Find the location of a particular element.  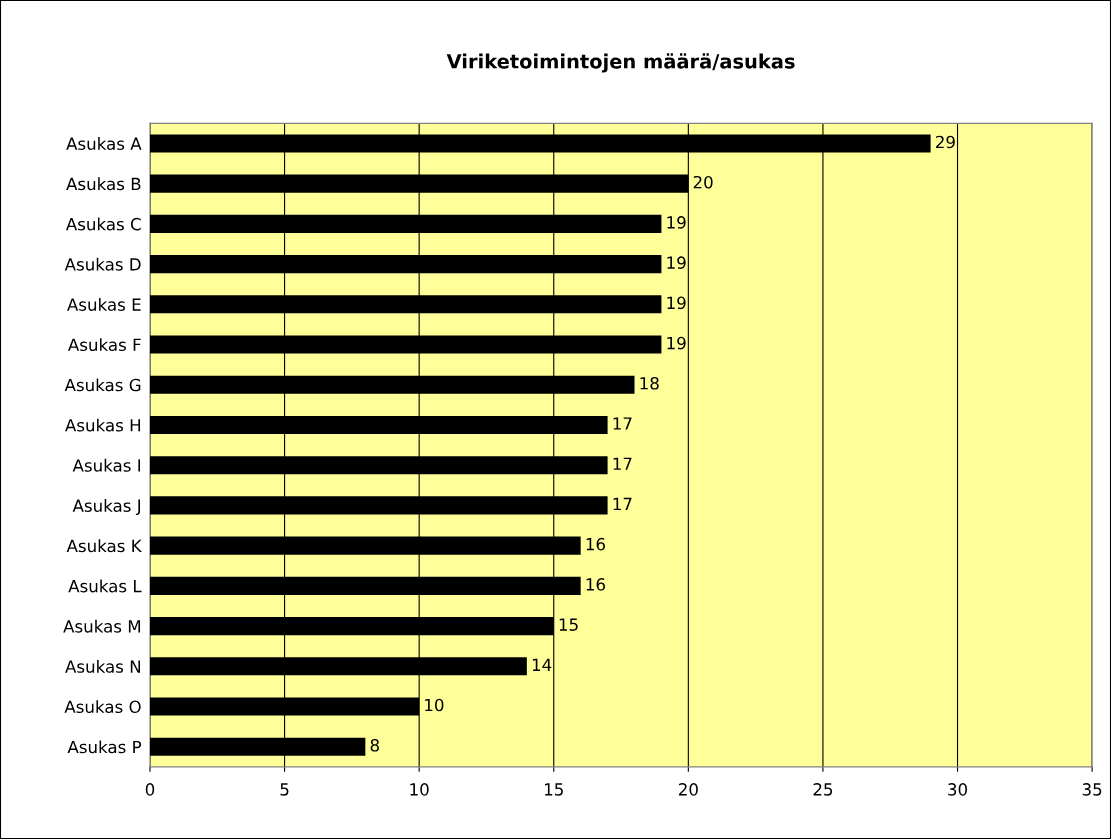

y-tick-label: Asukas E is located at coordinates (104, 304).